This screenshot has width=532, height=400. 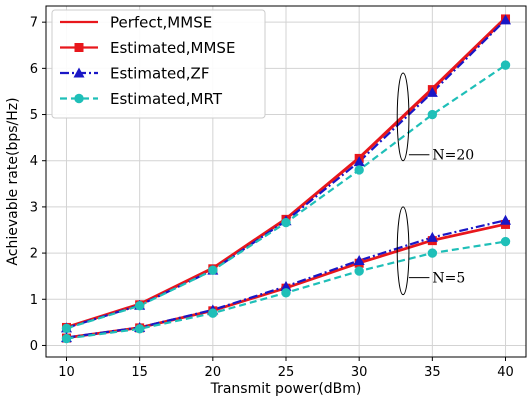 I want to click on y-tick-label: 5, so click(x=34, y=115).